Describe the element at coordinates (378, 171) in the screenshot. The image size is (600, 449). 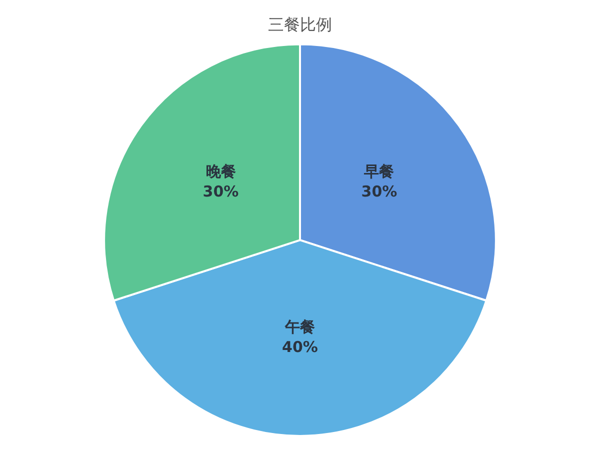
I see `slice-label: 早餐` at that location.